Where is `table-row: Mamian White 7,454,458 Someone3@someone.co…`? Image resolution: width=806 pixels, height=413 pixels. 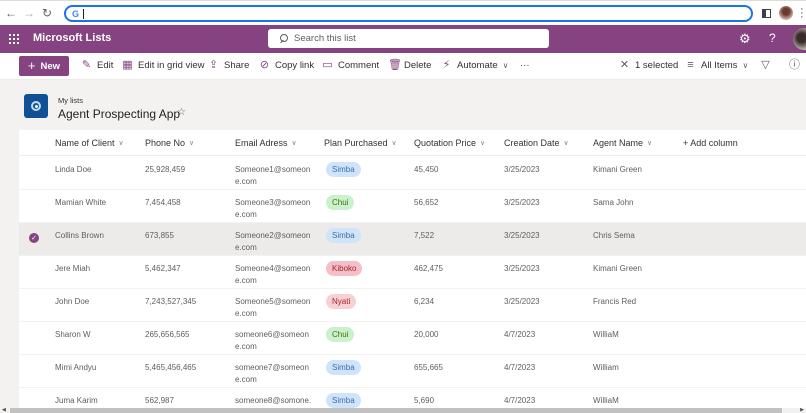 table-row: Mamian White 7,454,458 Someone3@someone.co… is located at coordinates (412, 206).